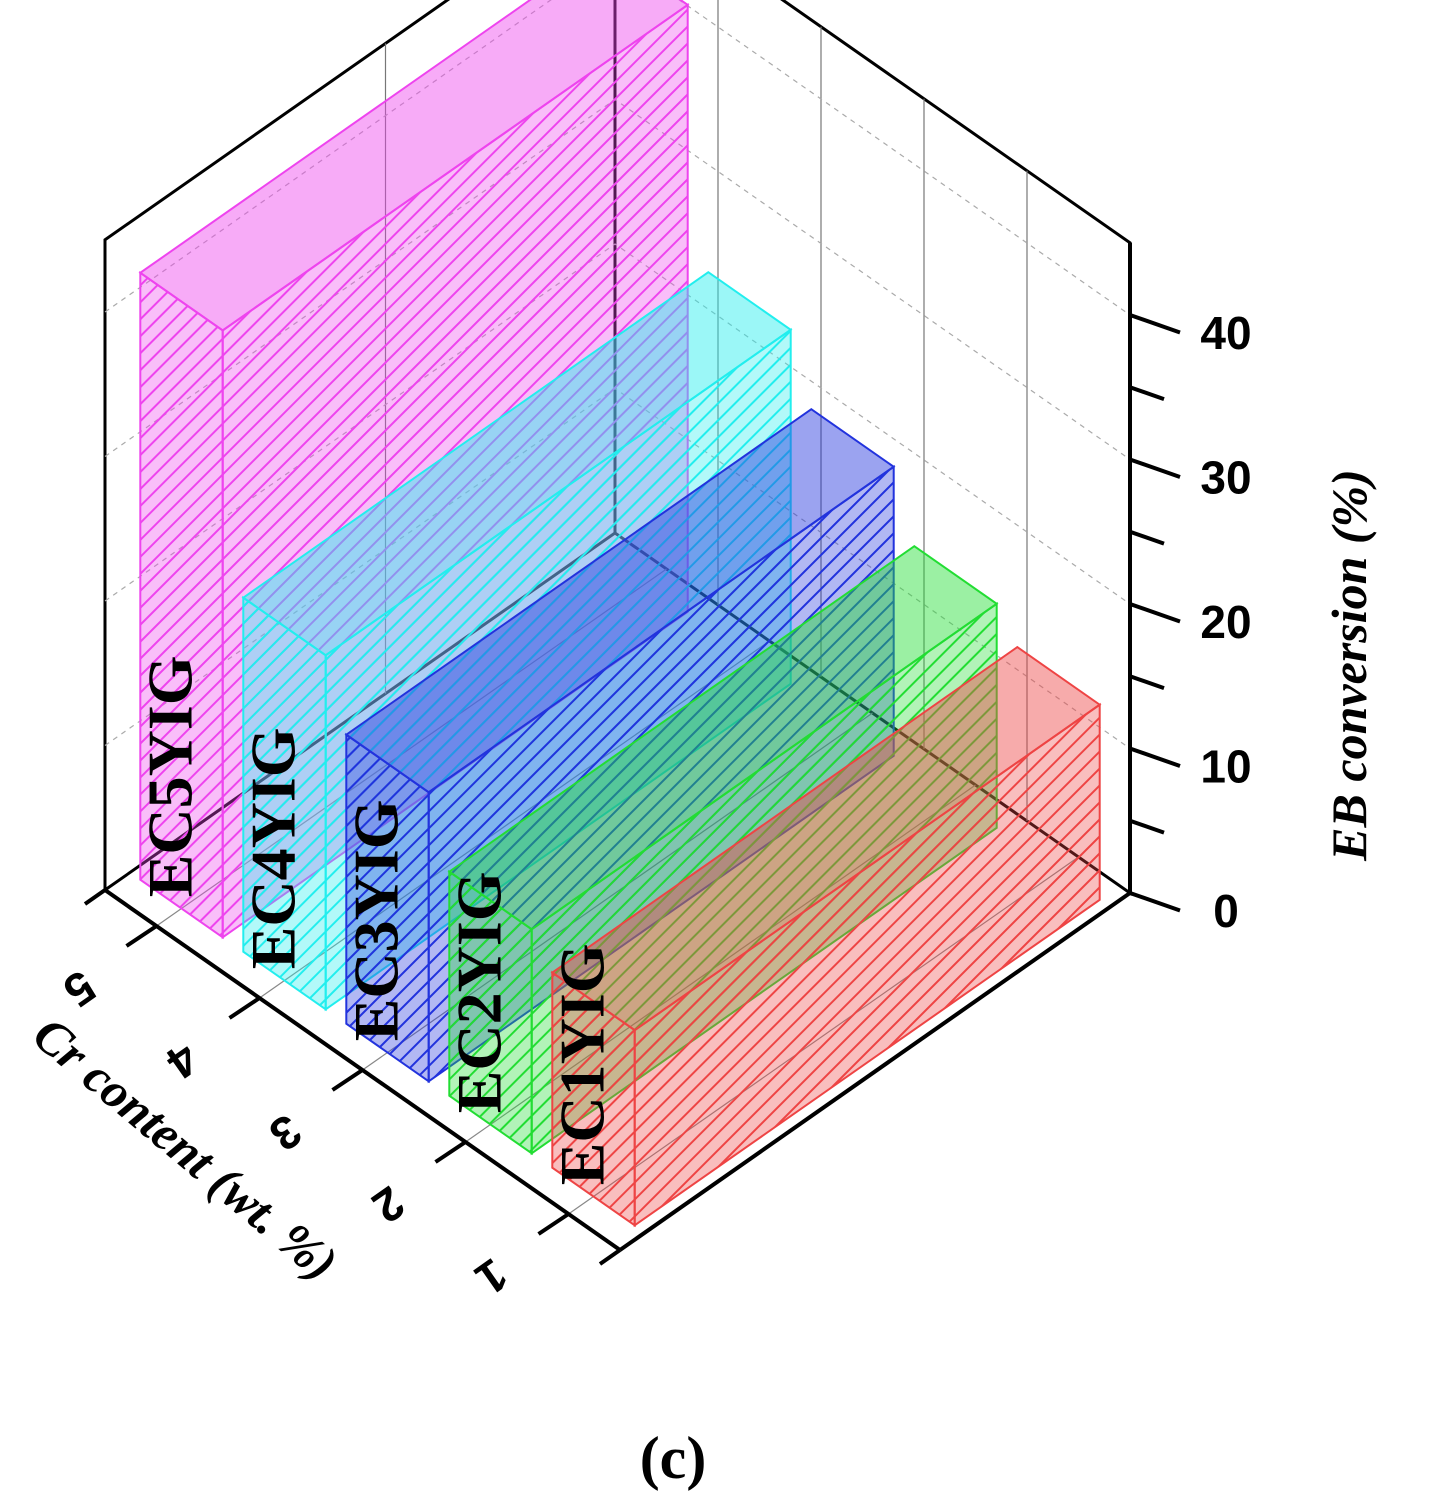  I want to click on bar-label: EC4YIG, so click(273, 848).